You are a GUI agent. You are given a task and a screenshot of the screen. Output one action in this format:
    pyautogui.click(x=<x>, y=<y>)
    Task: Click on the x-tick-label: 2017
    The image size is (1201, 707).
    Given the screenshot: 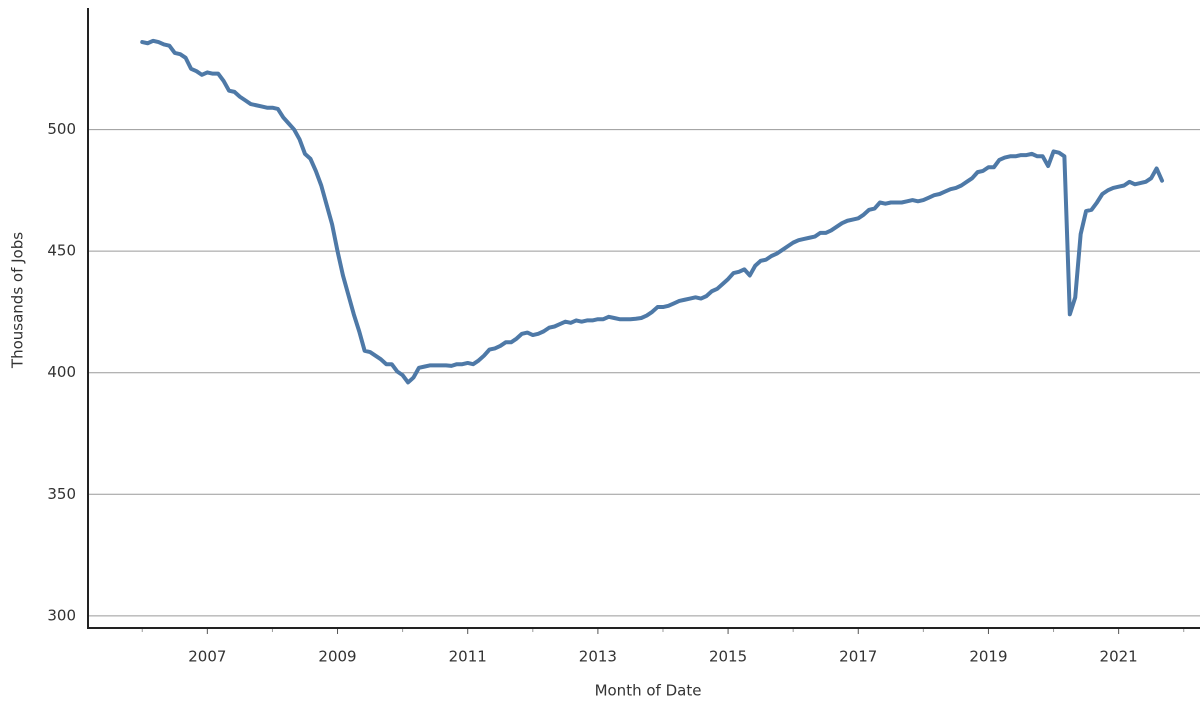 What is the action you would take?
    pyautogui.click(x=858, y=657)
    